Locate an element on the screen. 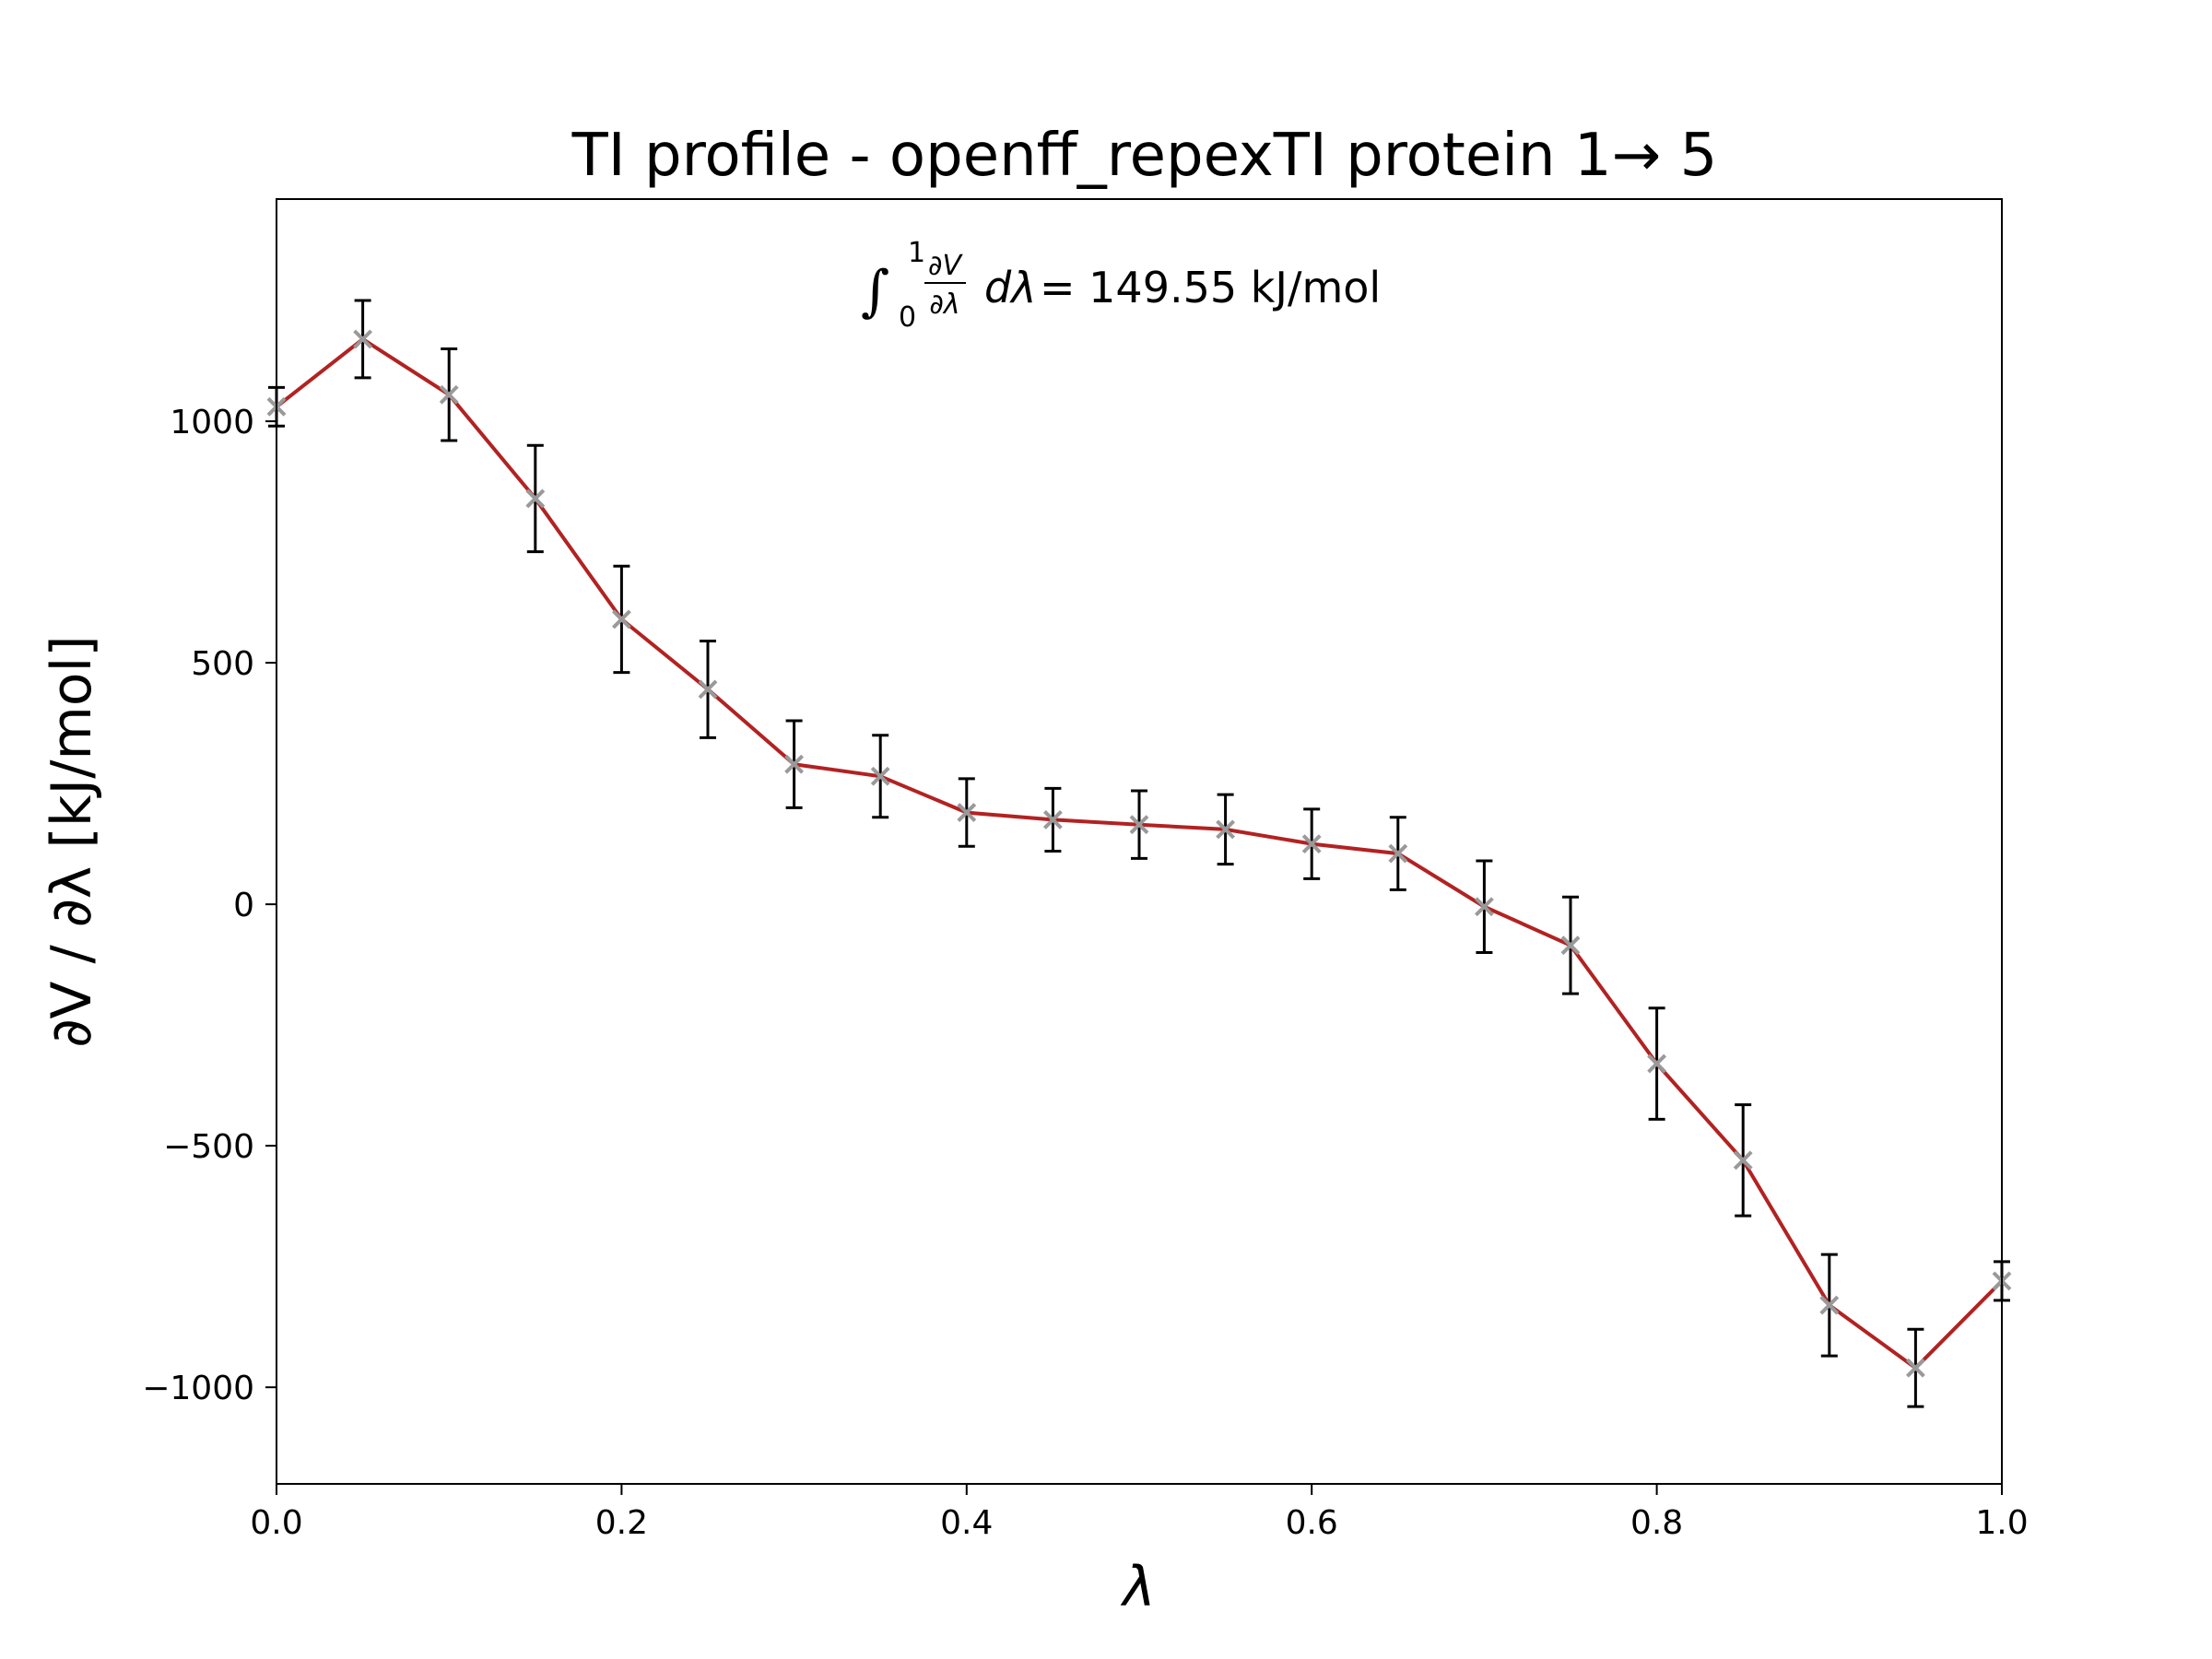 The width and height of the screenshot is (2212, 1659). y-tick-label: 1000 is located at coordinates (212, 422).